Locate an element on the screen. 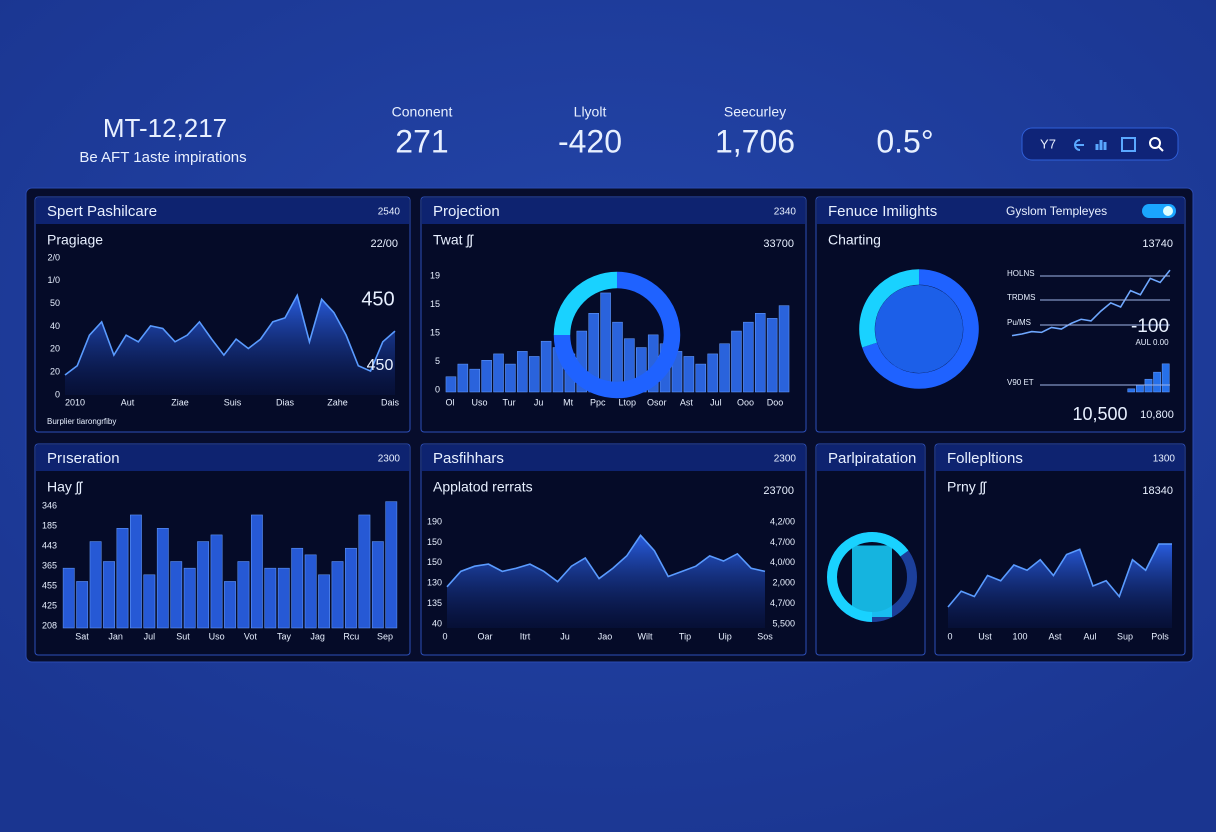 The width and height of the screenshot is (1216, 832). x-tick-label: Oar is located at coordinates (484, 636).